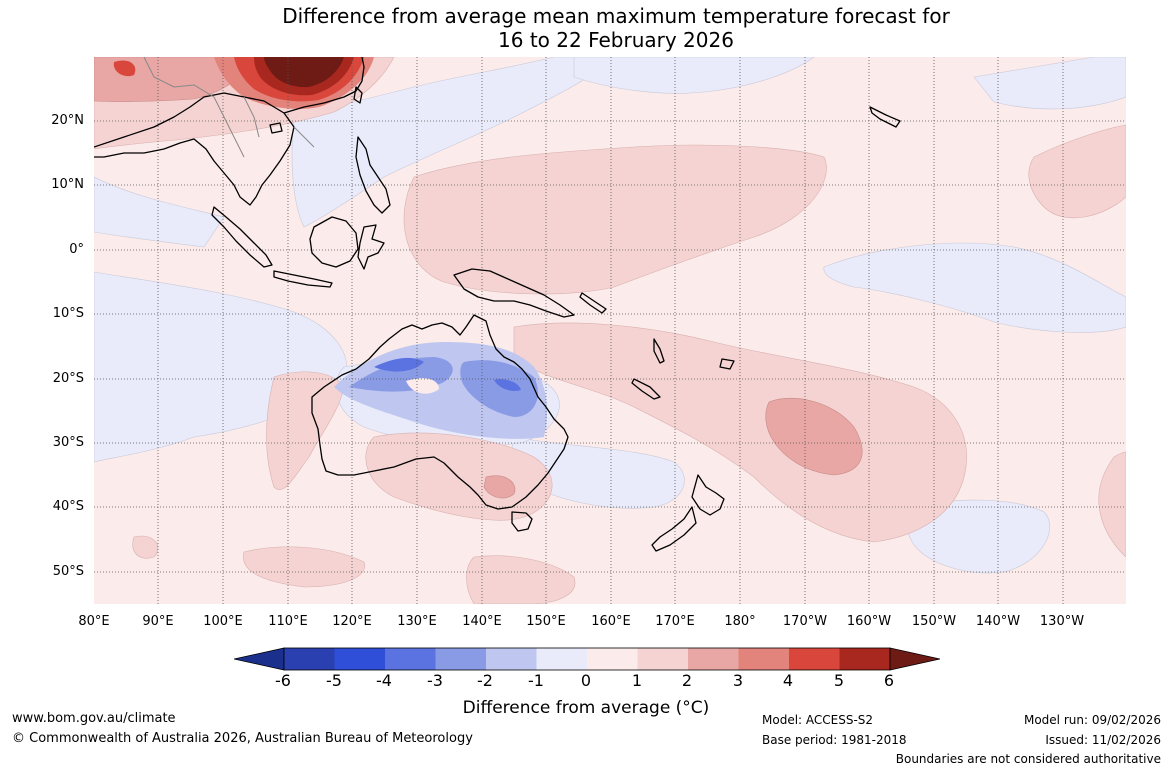 This screenshot has height=770, width=1173. What do you see at coordinates (384, 680) in the screenshot?
I see `colorbar-tick: -4` at bounding box center [384, 680].